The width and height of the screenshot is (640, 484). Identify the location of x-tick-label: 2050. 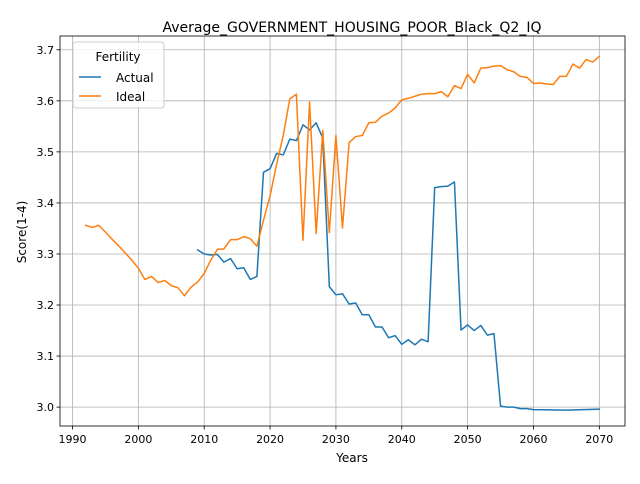
(468, 439).